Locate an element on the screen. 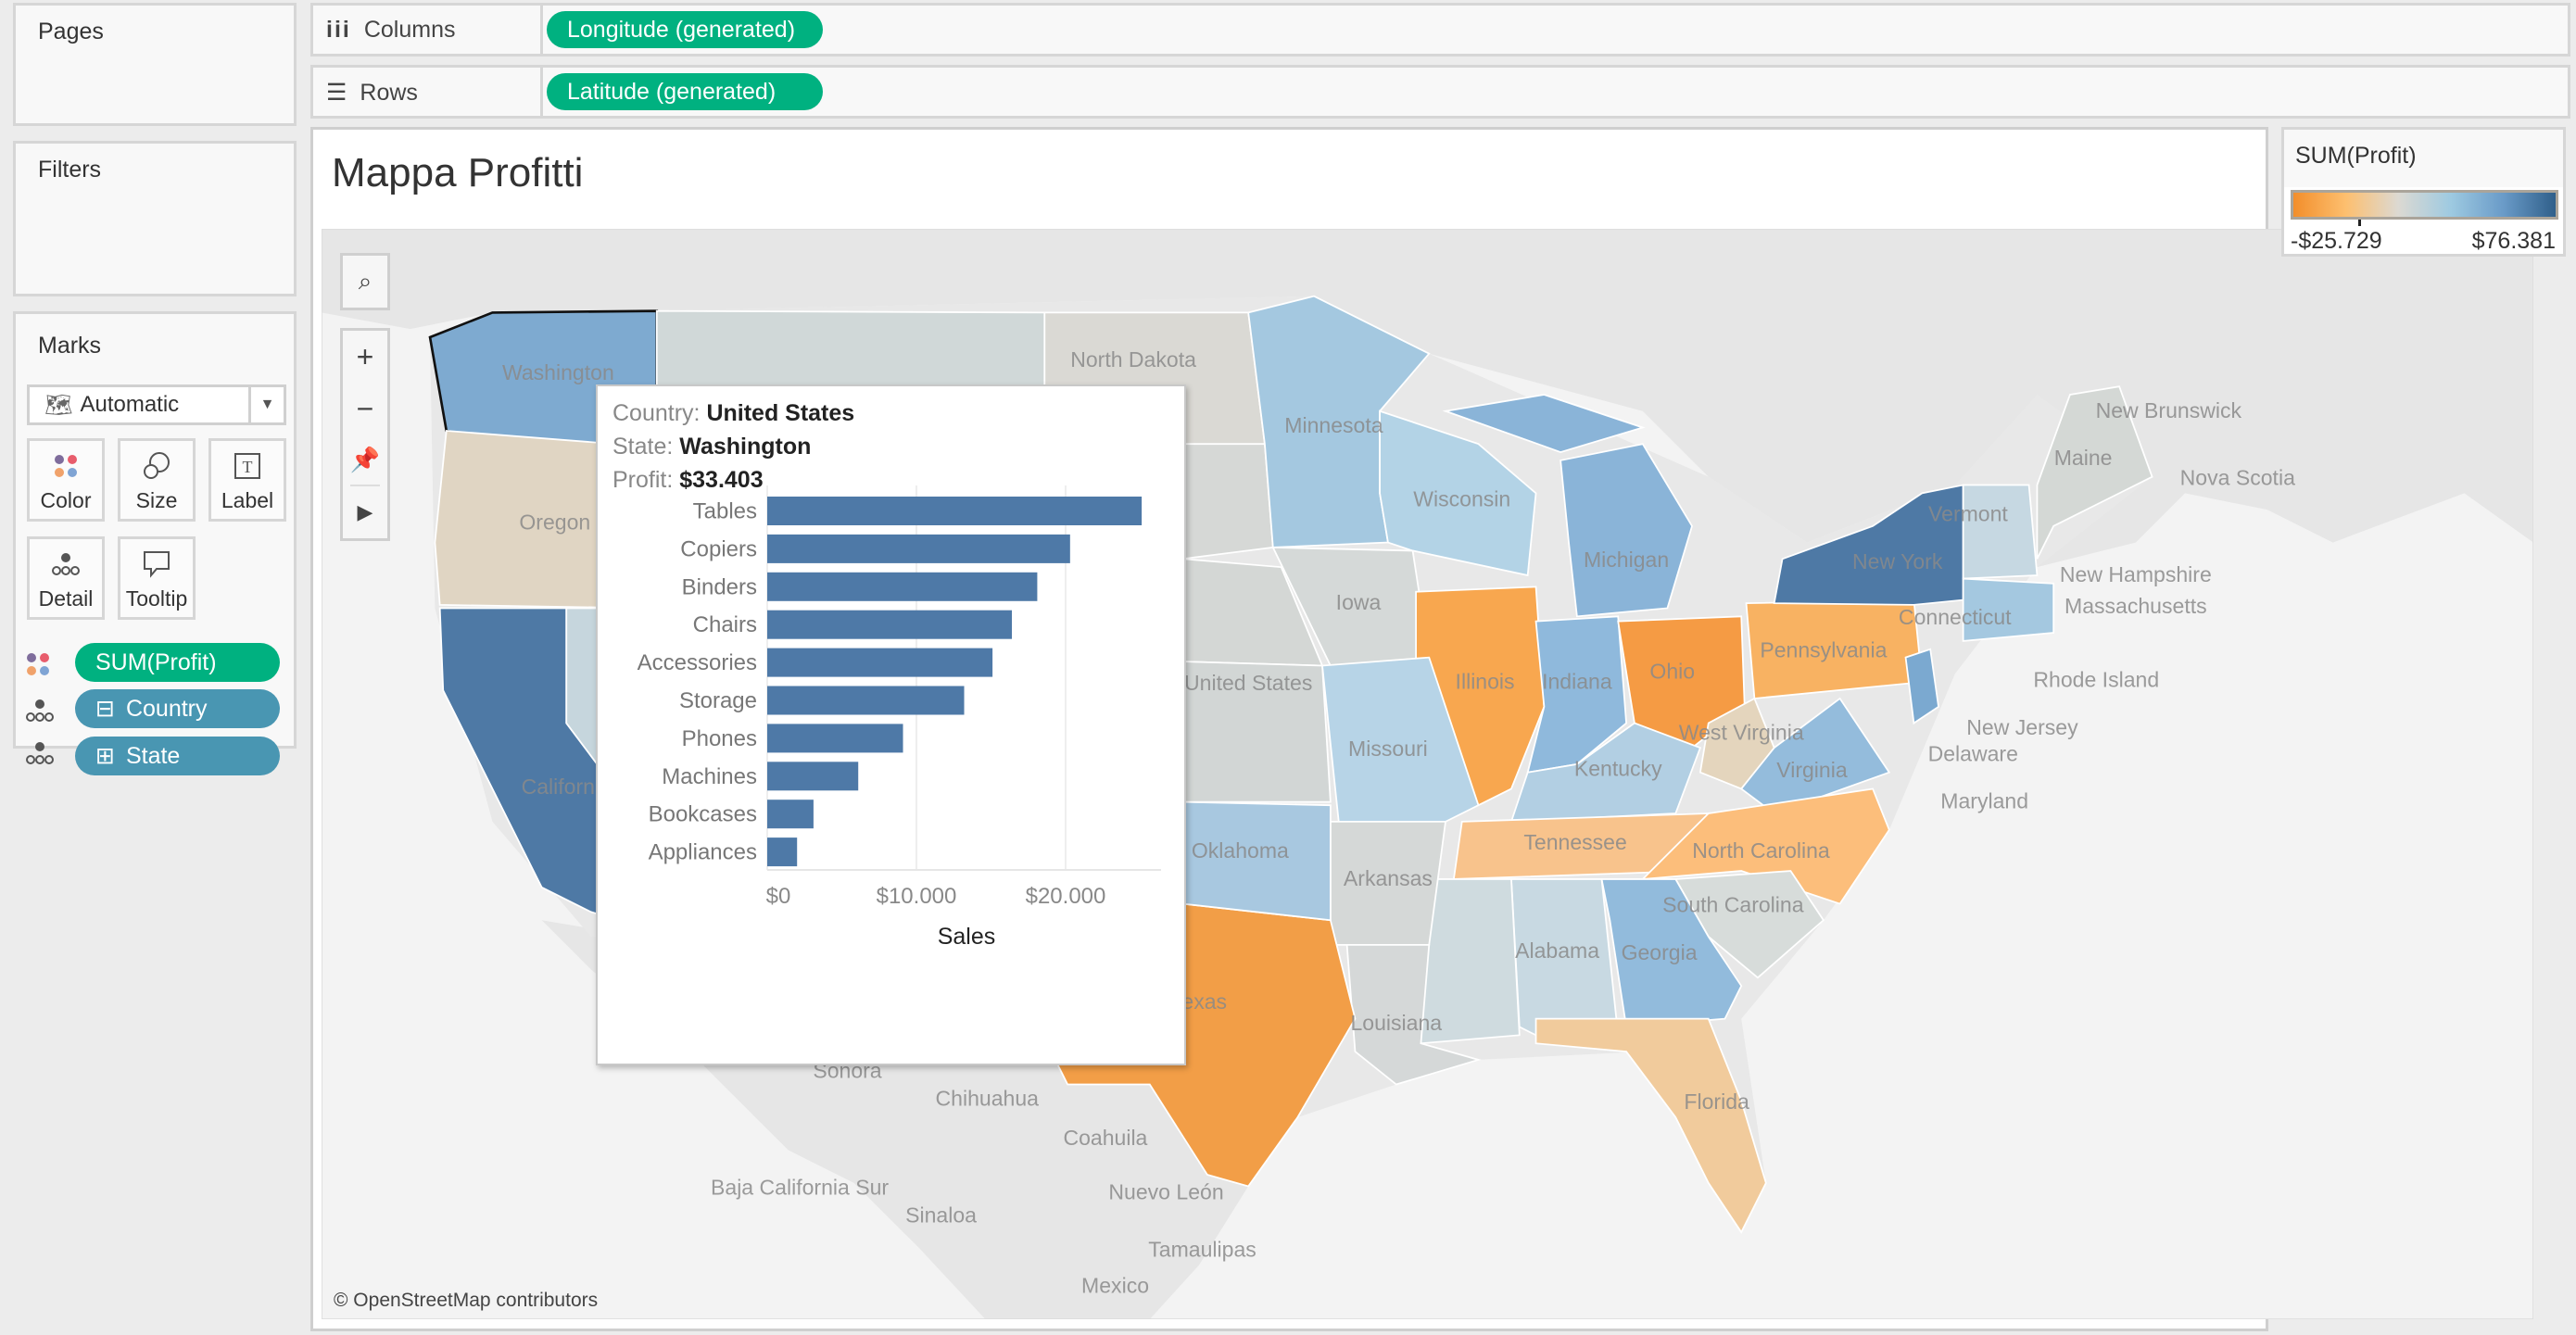 The image size is (2576, 1335). map-label: New York is located at coordinates (1898, 561).